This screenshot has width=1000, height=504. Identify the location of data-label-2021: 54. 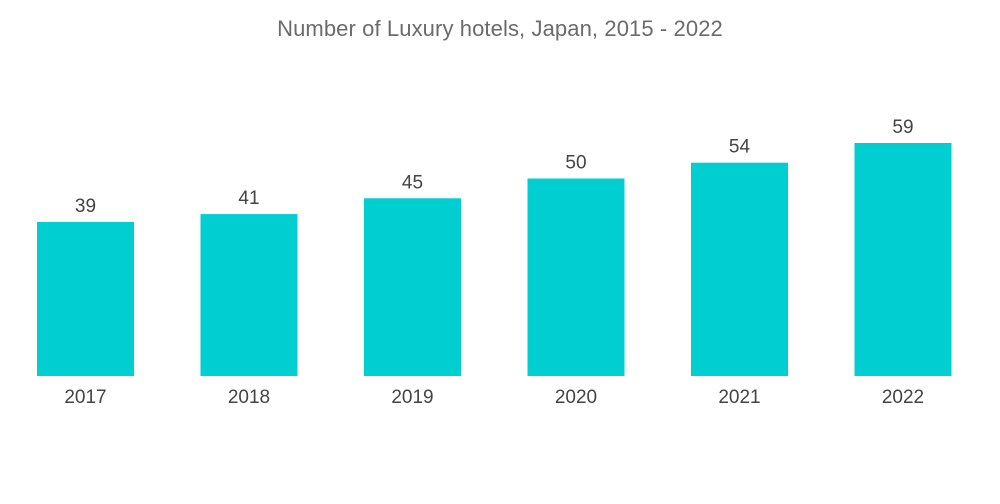
(740, 147).